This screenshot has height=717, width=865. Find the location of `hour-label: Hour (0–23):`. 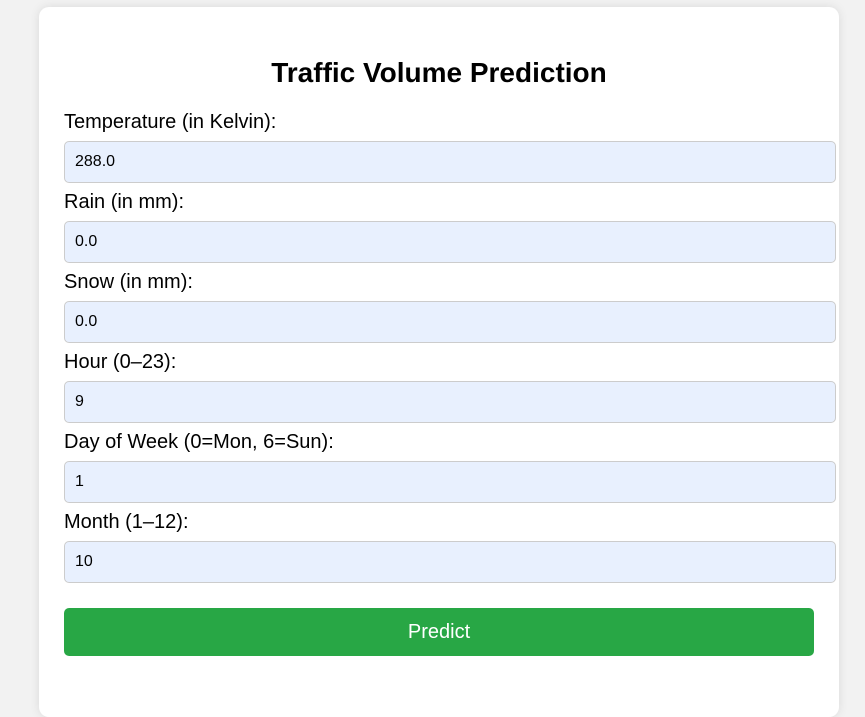

hour-label: Hour (0–23): is located at coordinates (120, 362).